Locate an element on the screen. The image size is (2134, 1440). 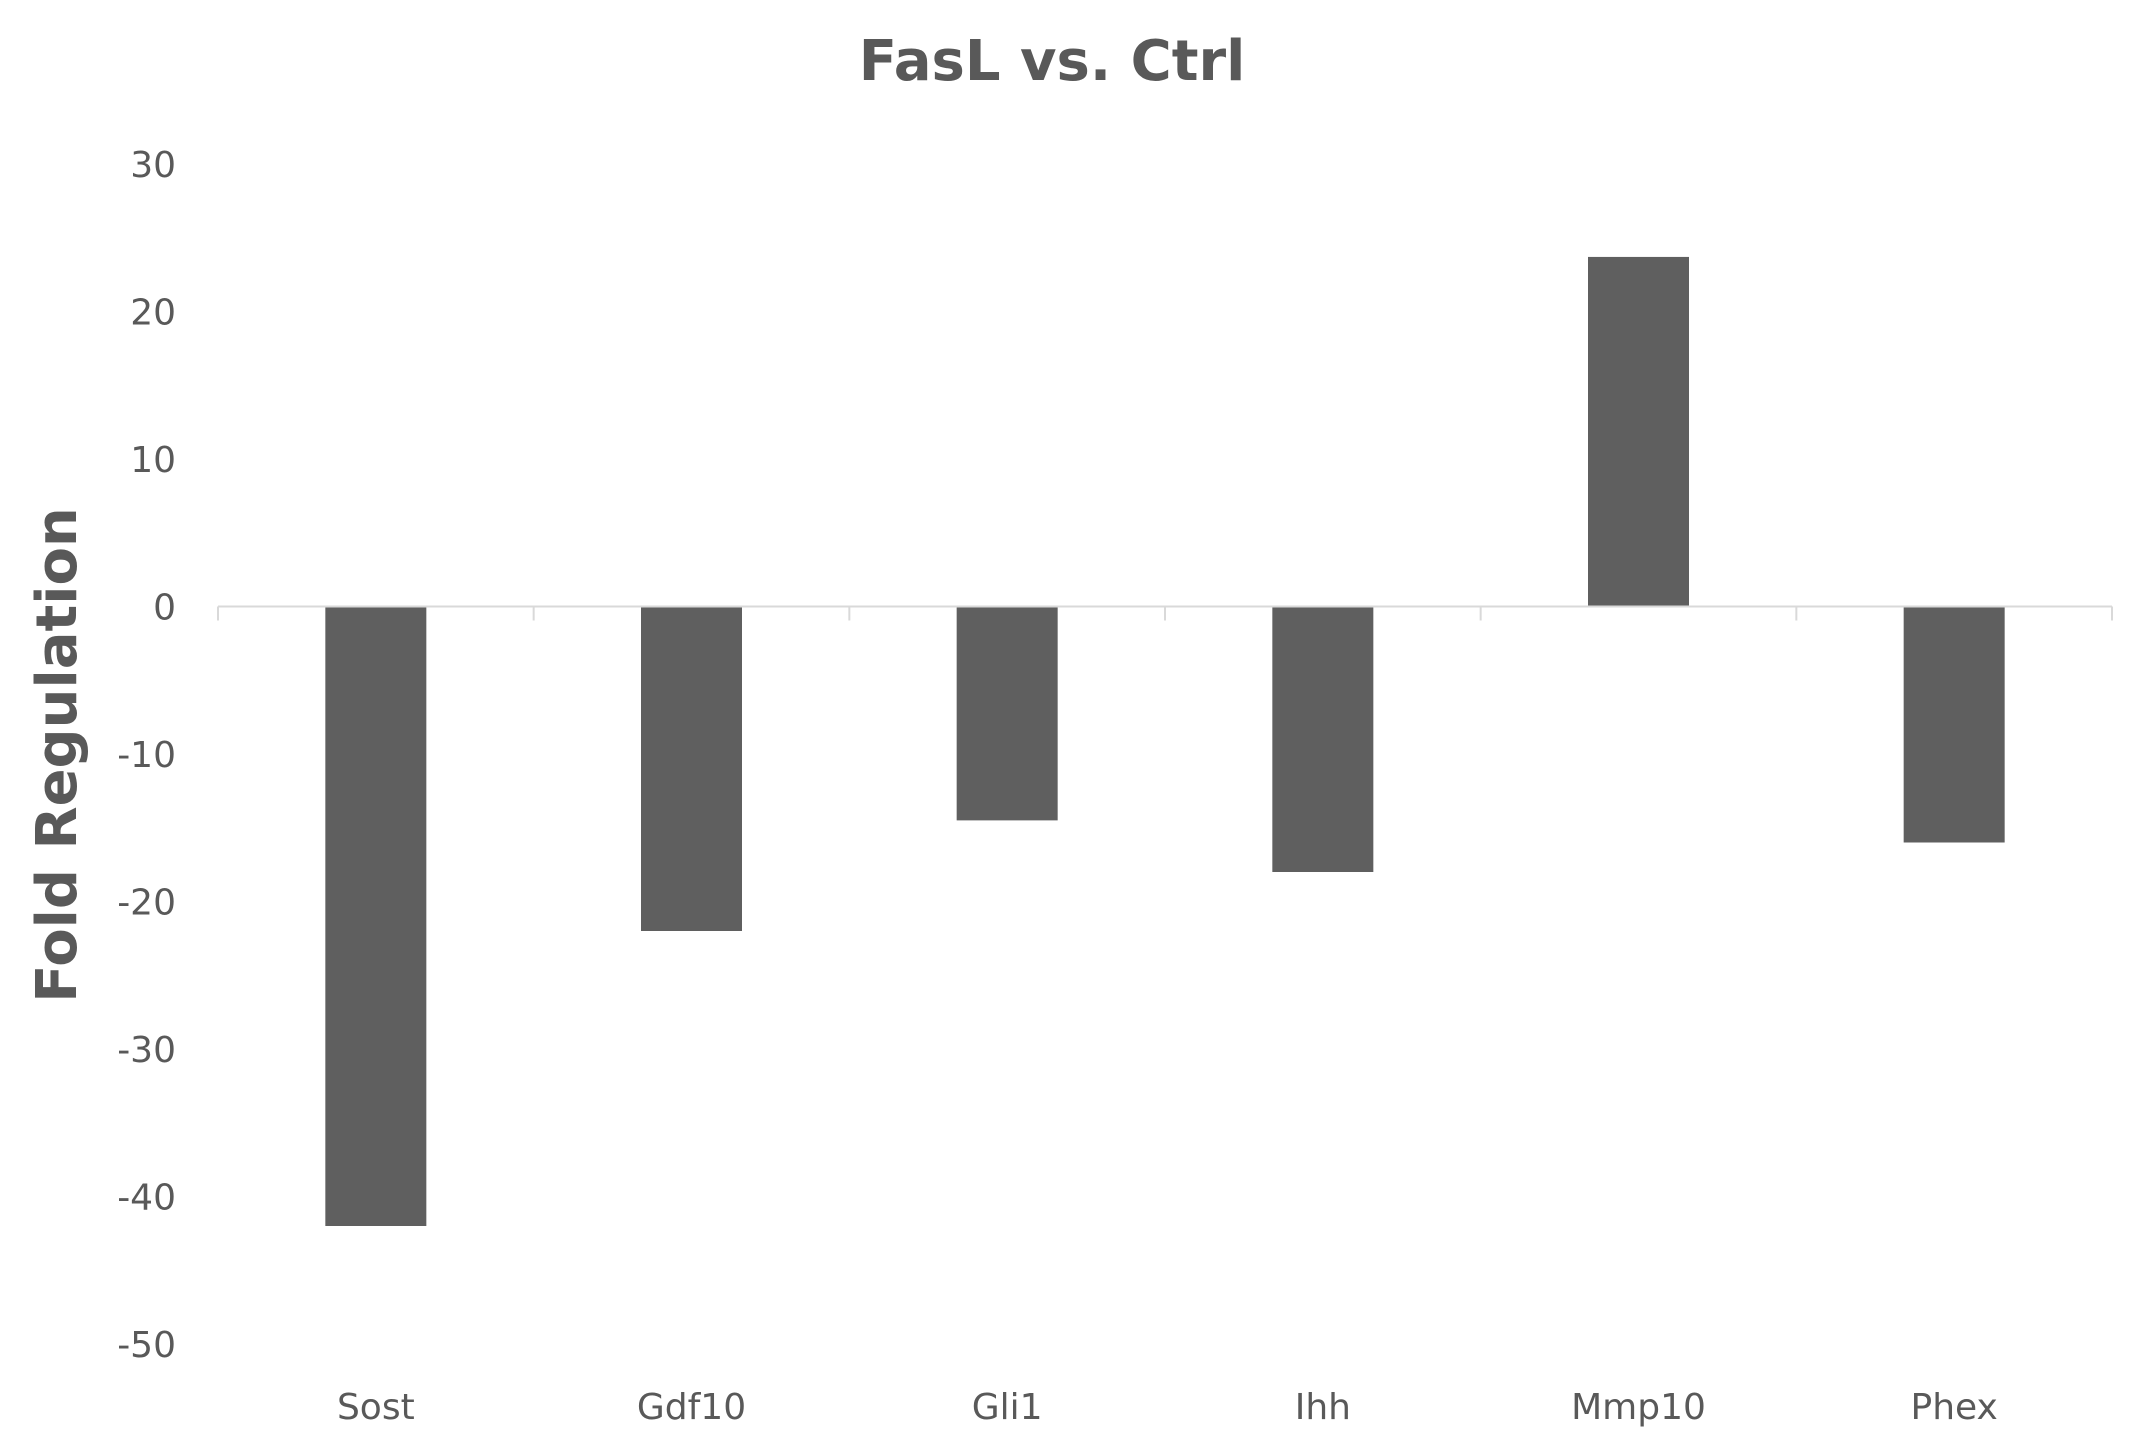
bar-mmp10 is located at coordinates (1638, 431).